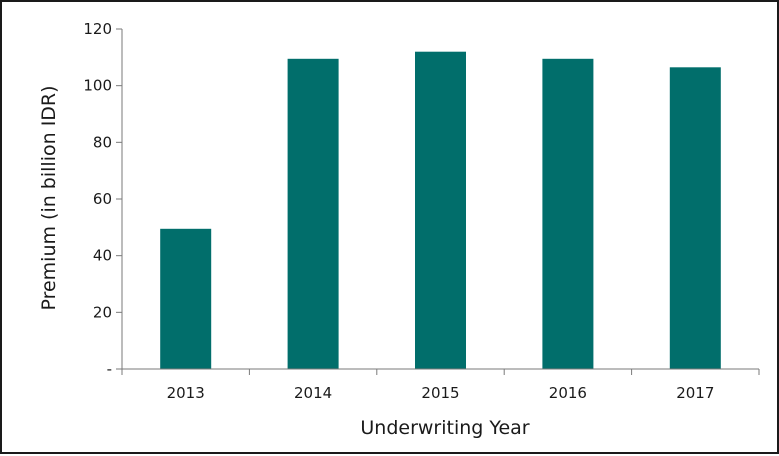 The height and width of the screenshot is (456, 779). Describe the element at coordinates (102, 256) in the screenshot. I see `y-tick-label-40: 40` at that location.